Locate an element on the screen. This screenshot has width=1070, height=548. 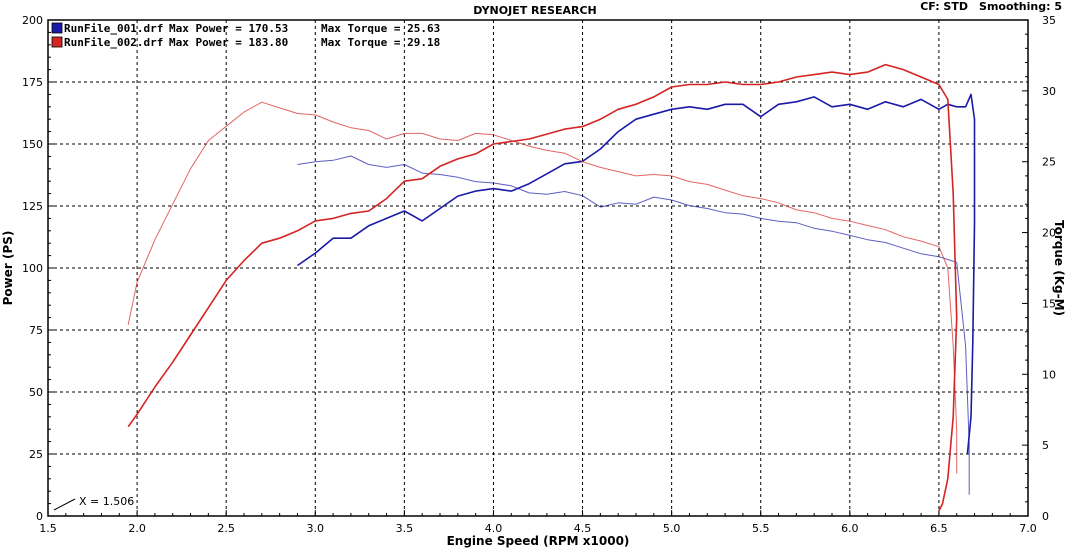
y2-axis-label: Torque (Kg-M) is located at coordinates (1059, 268).